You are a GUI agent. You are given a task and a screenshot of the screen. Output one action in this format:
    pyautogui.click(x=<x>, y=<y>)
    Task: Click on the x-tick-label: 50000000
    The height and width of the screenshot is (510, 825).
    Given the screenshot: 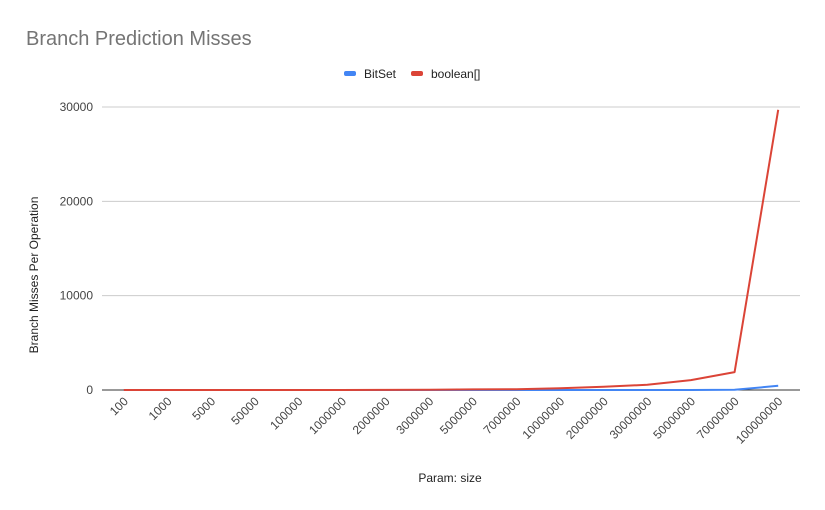 What is the action you would take?
    pyautogui.click(x=674, y=418)
    